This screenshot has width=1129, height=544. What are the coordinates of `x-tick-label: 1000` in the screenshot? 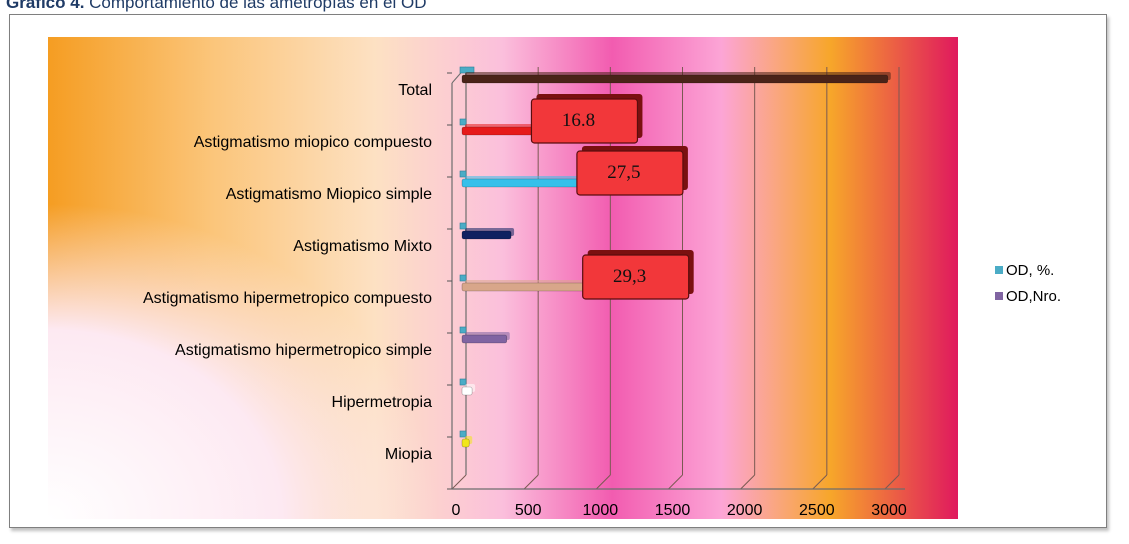 It's located at (601, 510).